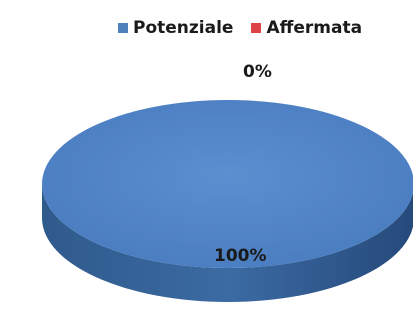 The image size is (413, 331). Describe the element at coordinates (314, 28) in the screenshot. I see `legend-label-affermata: Affermata` at that location.